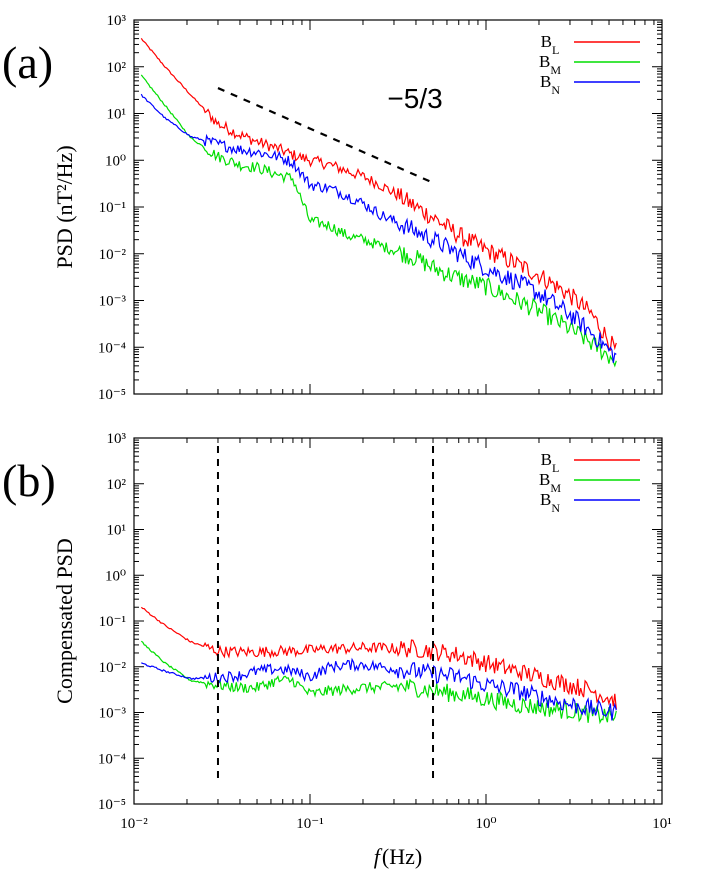 This screenshot has width=705, height=872. I want to click on x-axis-label-unit: (Hz), so click(402, 856).